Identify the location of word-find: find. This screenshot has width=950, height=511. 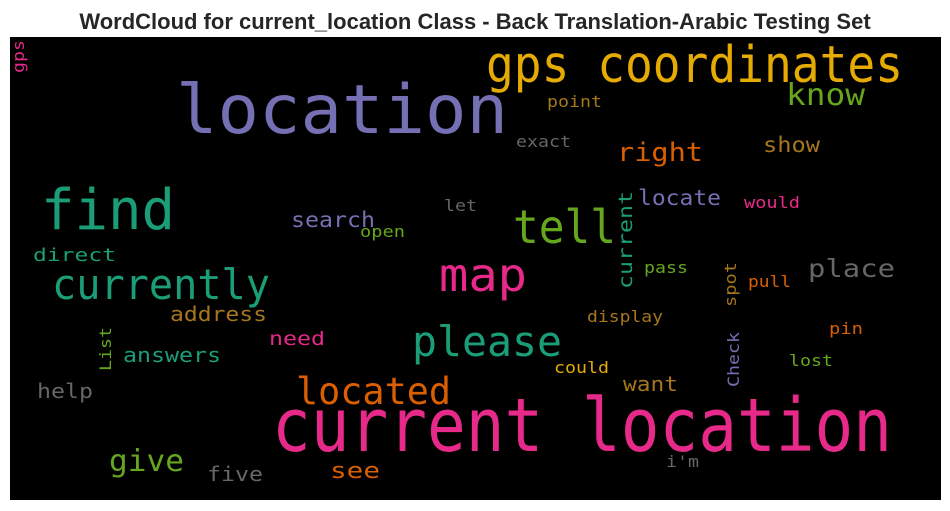
(108, 210).